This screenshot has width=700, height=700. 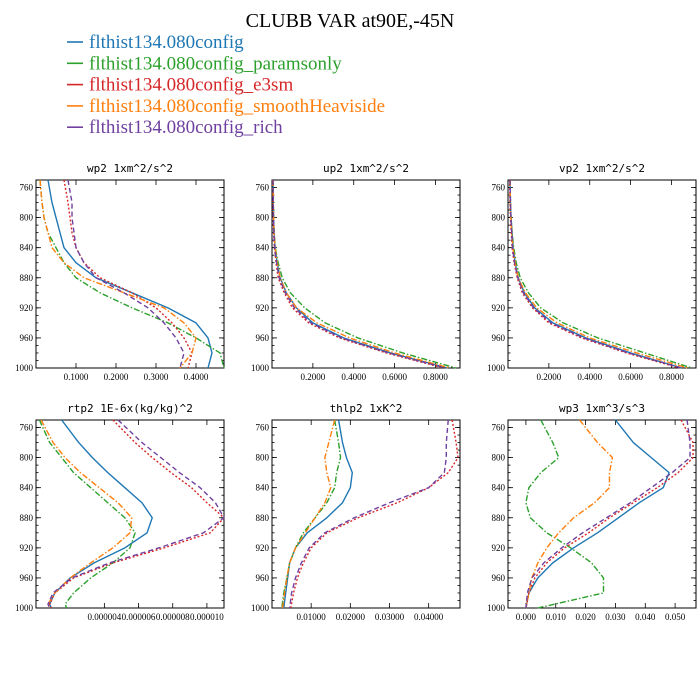 I want to click on x-tick-label: 0.1000, so click(x=76, y=377).